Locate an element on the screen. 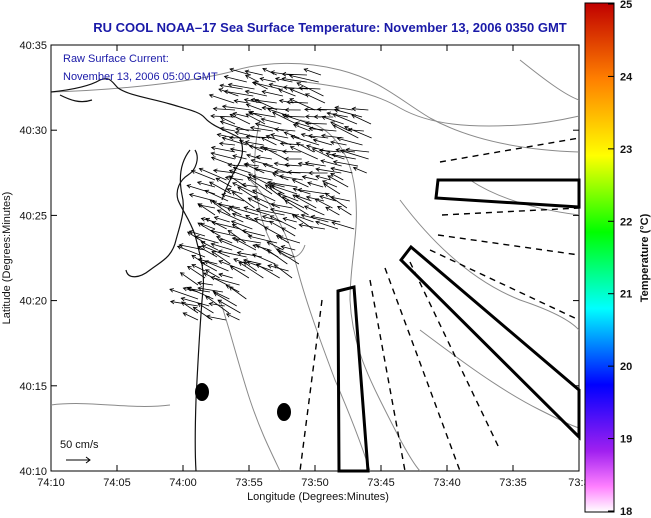 Image resolution: width=651 pixels, height=518 pixels. y-tick-label: 40:15 is located at coordinates (33, 387).